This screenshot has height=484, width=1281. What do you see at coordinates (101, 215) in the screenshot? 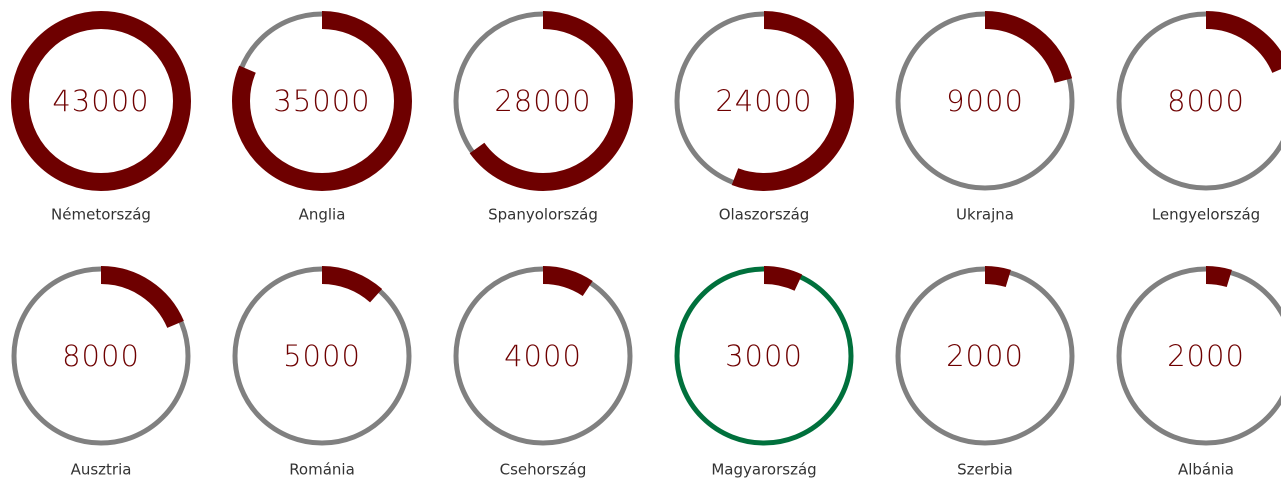
I see `gauge-label: Németország` at bounding box center [101, 215].